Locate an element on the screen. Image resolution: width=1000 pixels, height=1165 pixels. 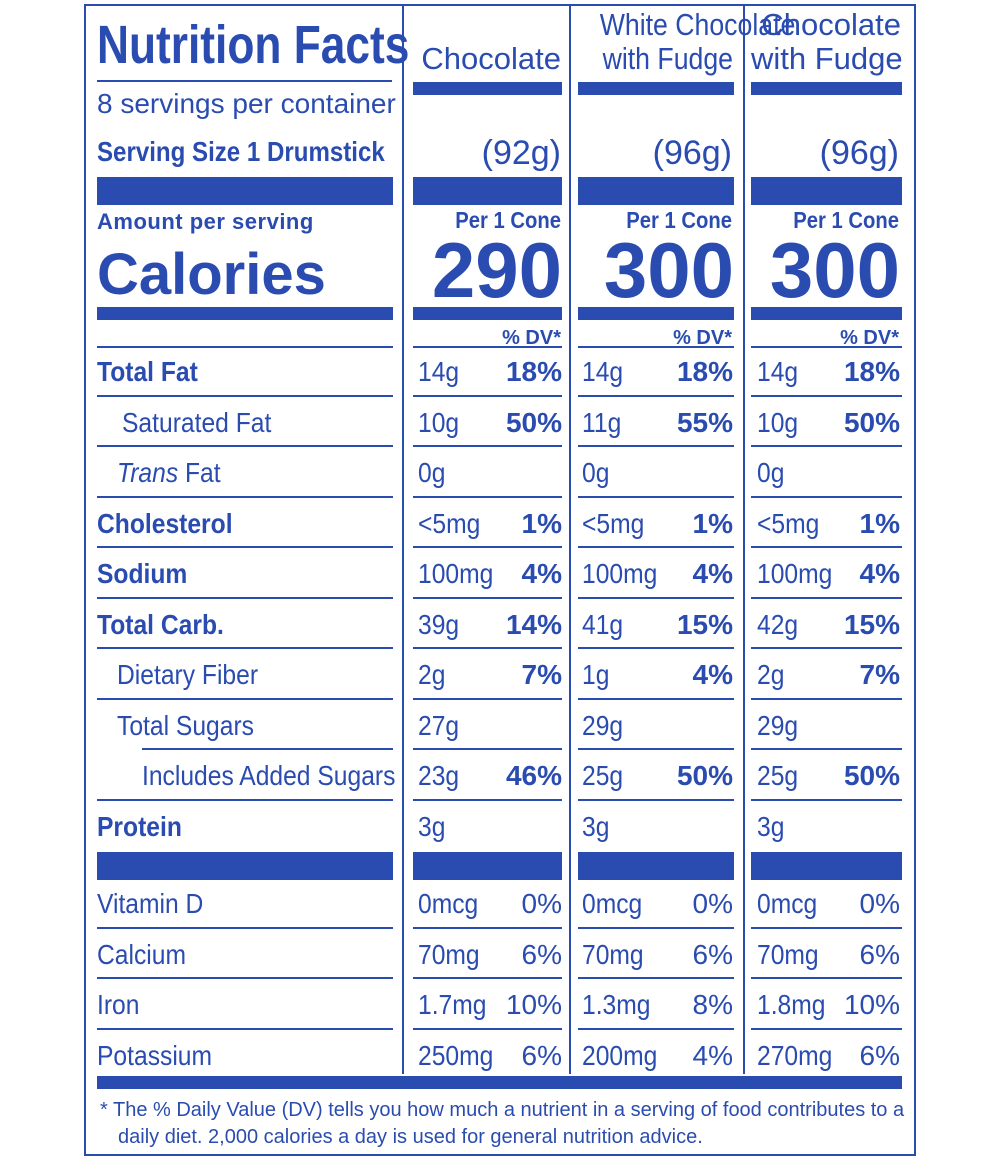
calories-label: Calories is located at coordinates (211, 274).